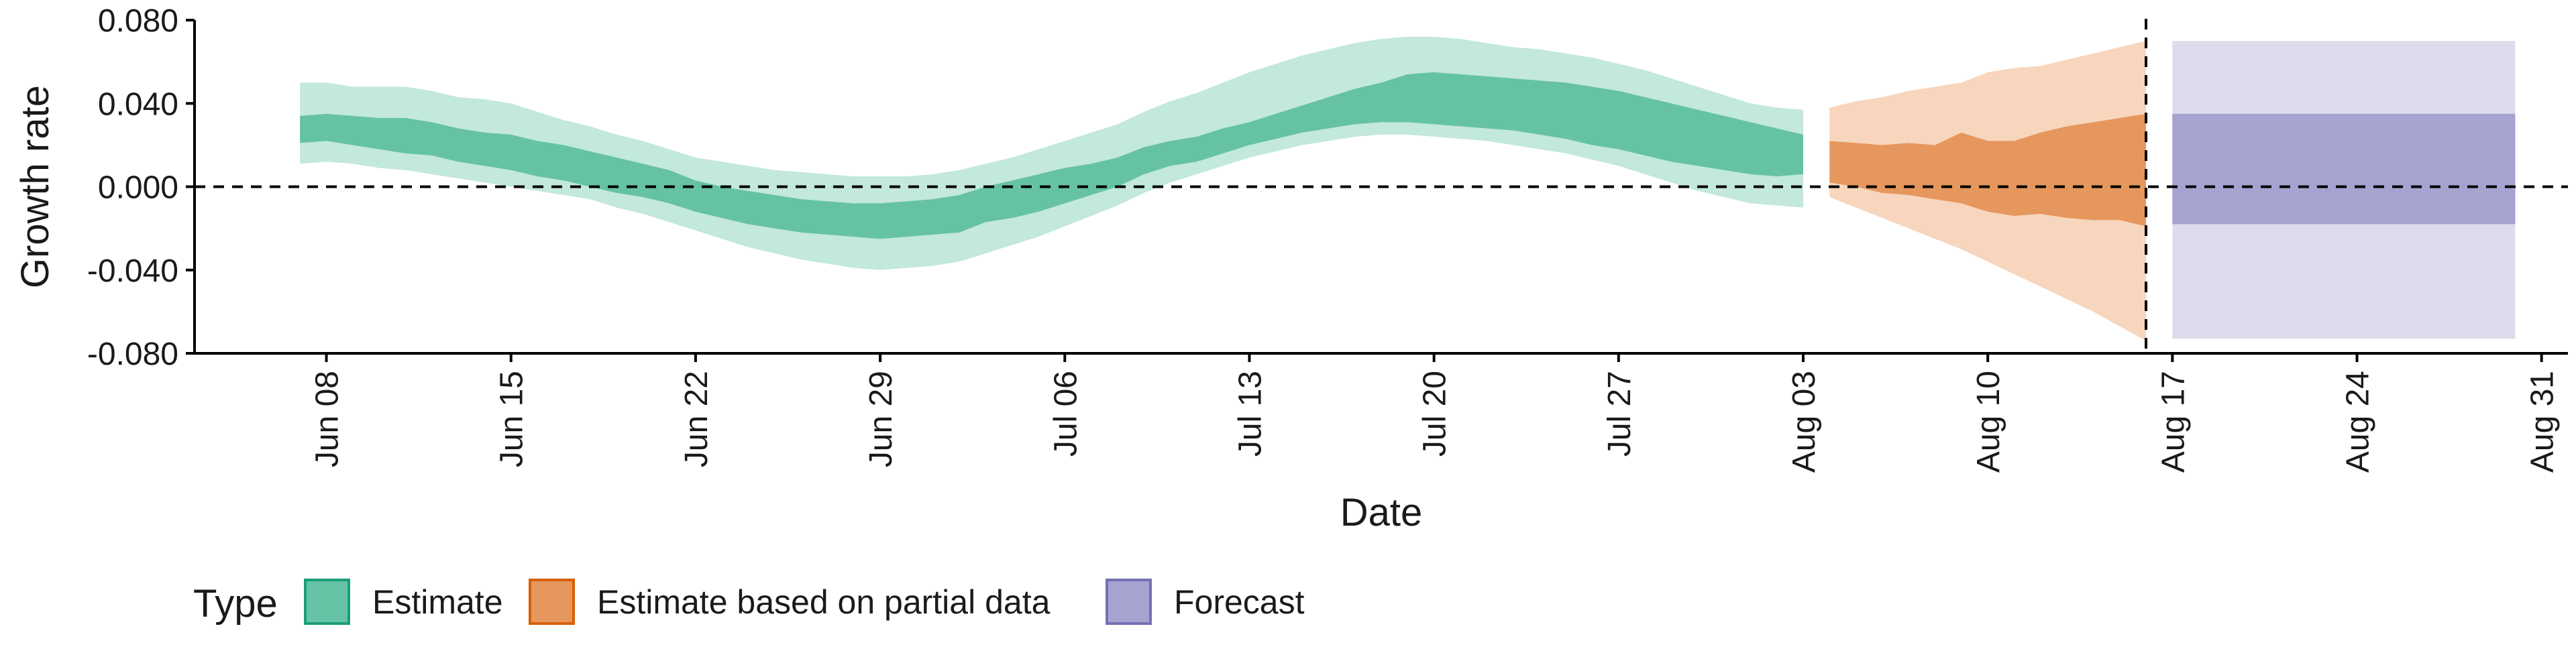 Image resolution: width=2576 pixels, height=647 pixels. I want to click on y-tick-label: 0.080, so click(138, 21).